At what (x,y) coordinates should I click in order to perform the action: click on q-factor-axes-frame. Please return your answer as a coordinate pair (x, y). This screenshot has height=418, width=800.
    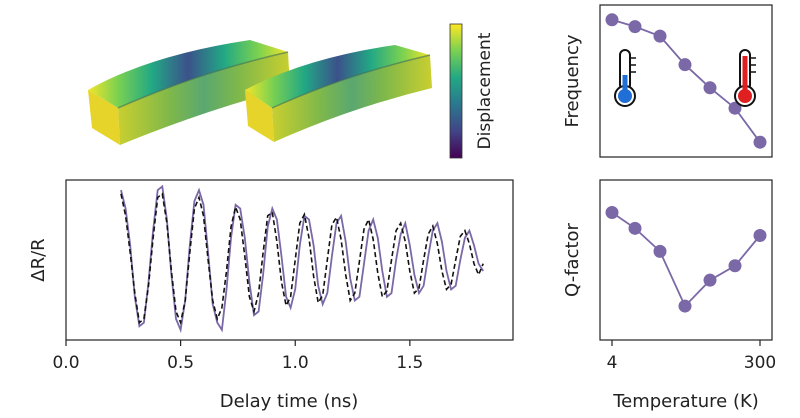
    Looking at the image, I should click on (686, 260).